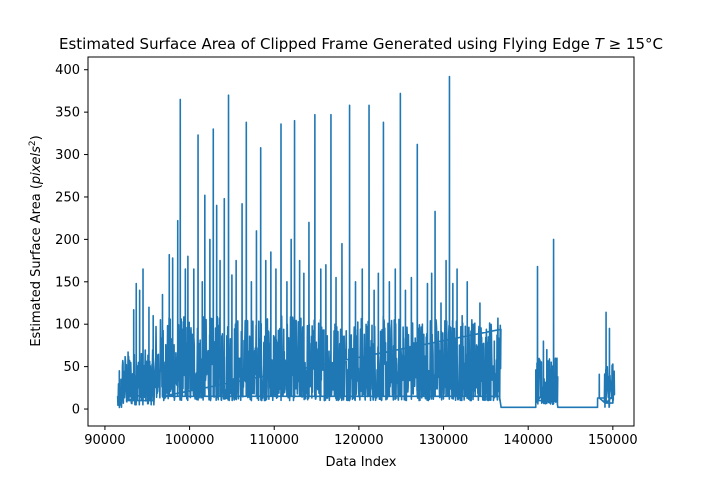  Describe the element at coordinates (67, 282) in the screenshot. I see `y-tick-label: 150` at that location.